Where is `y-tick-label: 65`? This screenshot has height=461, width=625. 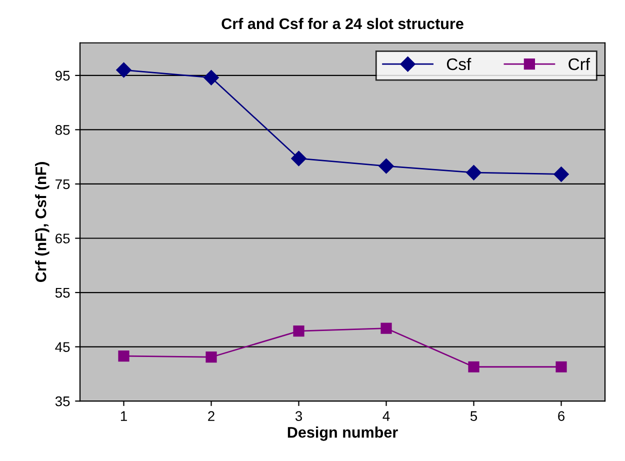 y-tick-label: 65 is located at coordinates (63, 239).